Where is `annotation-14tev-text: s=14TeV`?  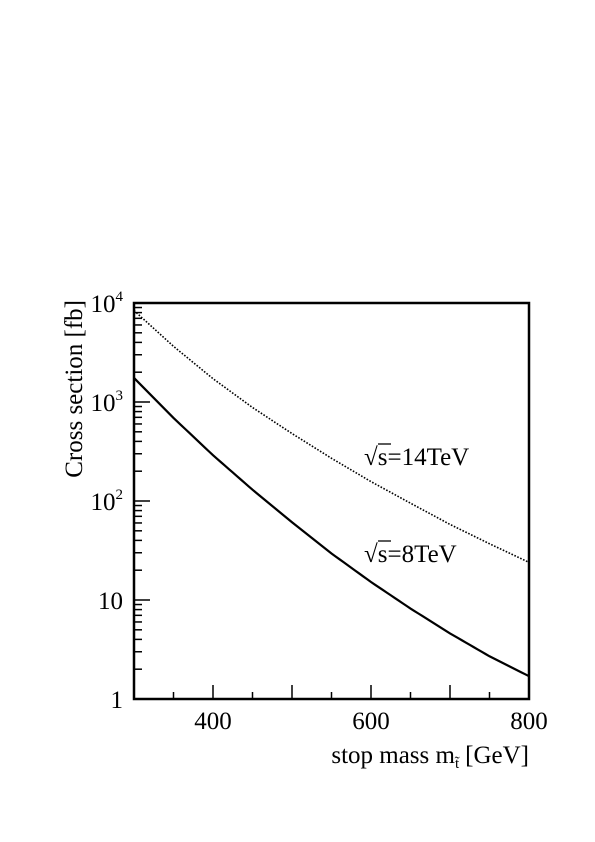 annotation-14tev-text: s=14TeV is located at coordinates (424, 457).